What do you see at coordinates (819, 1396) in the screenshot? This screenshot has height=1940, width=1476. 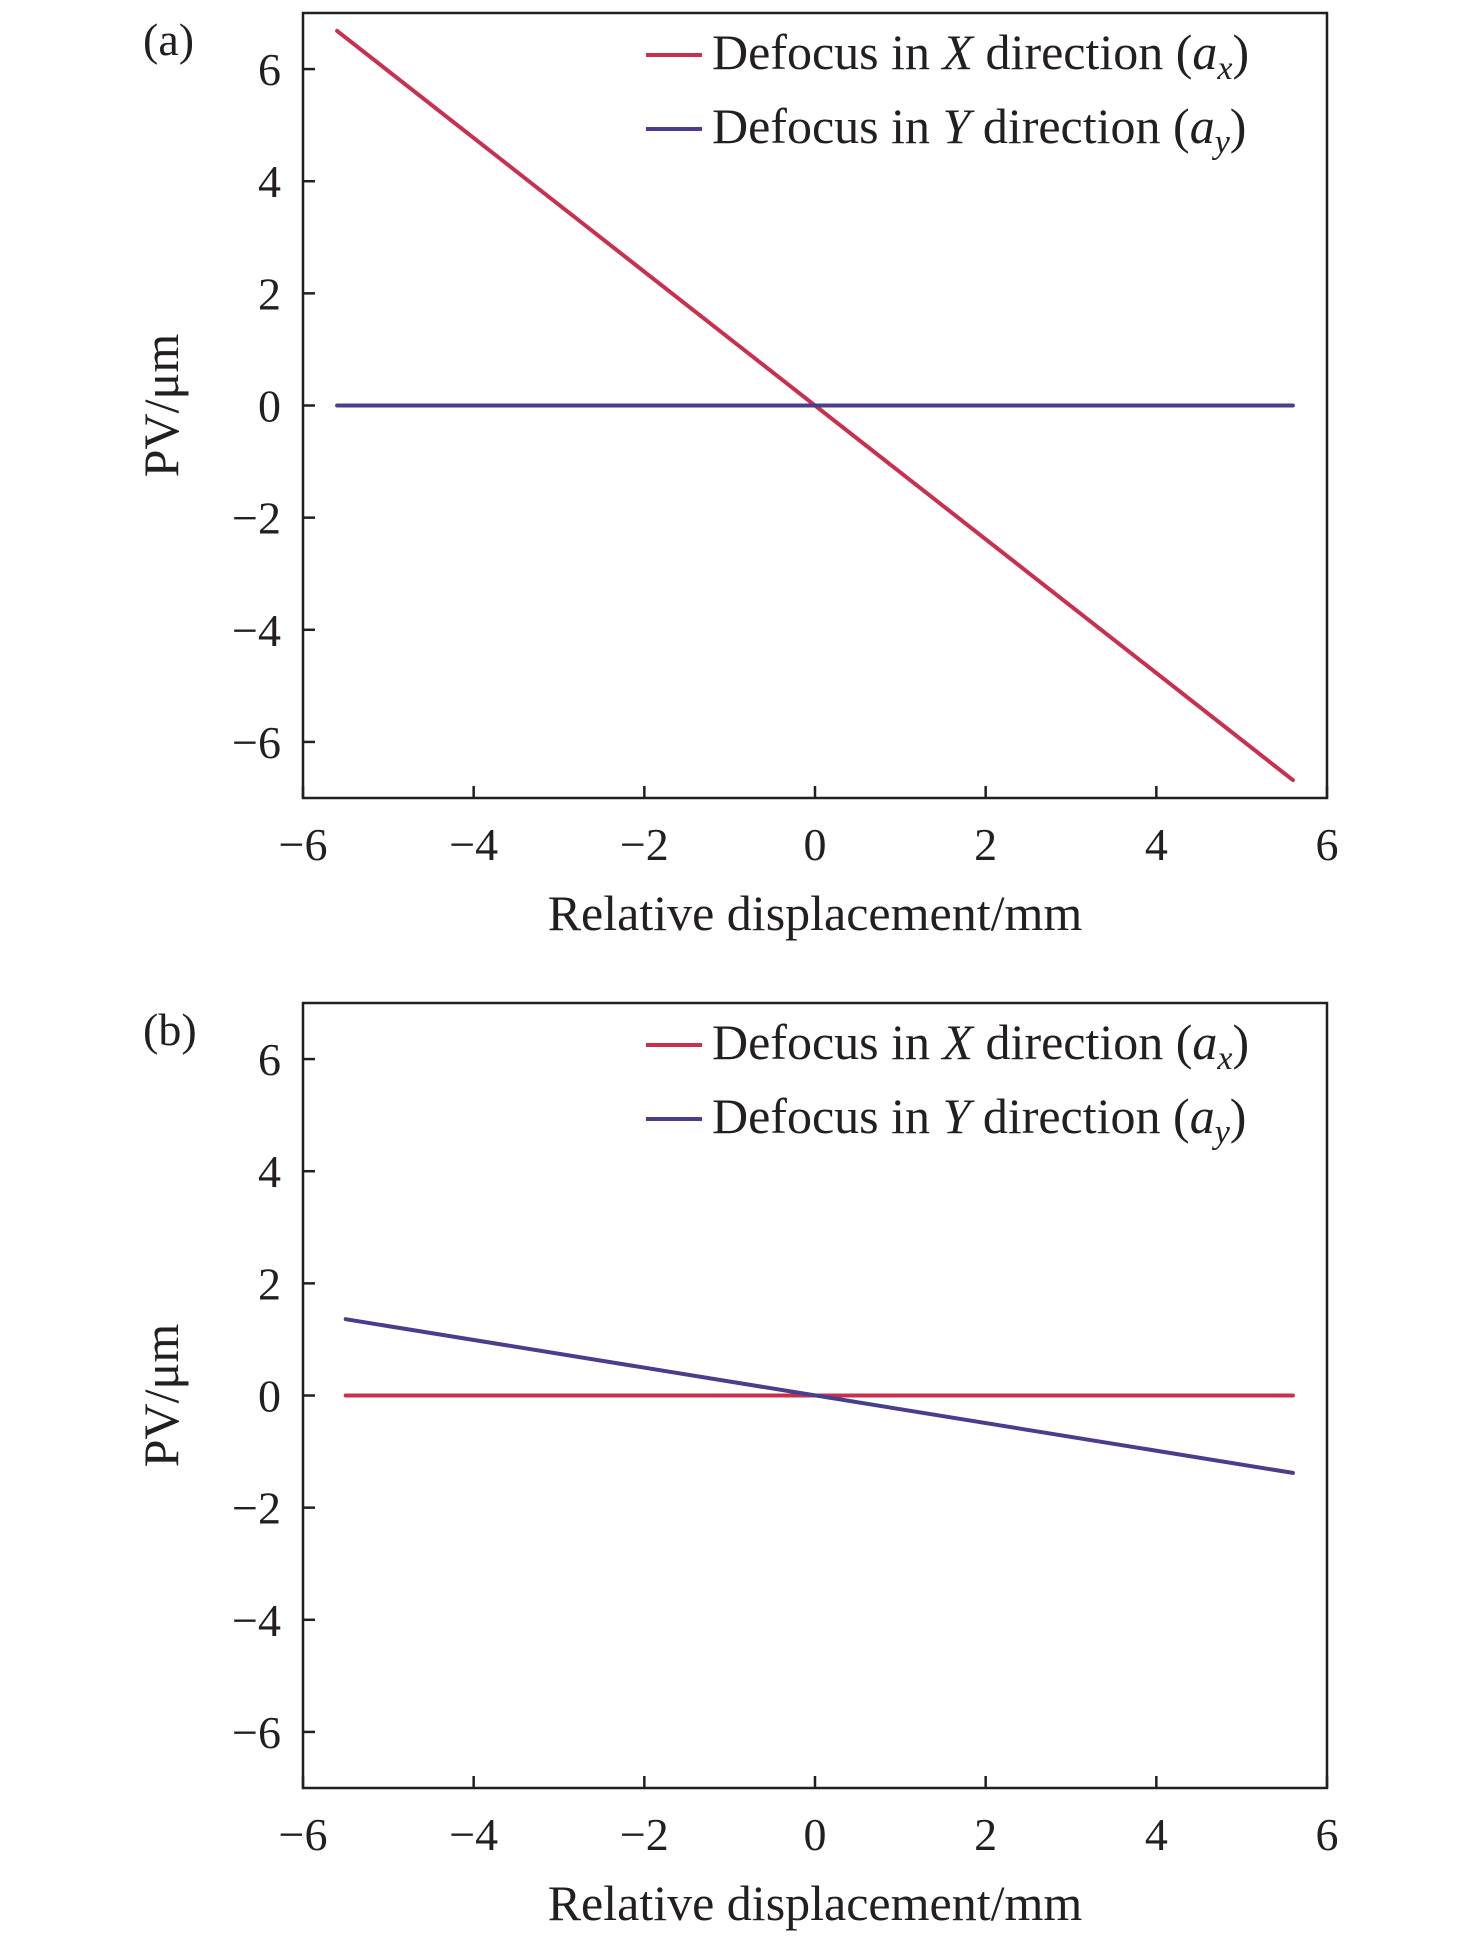 I see `series-line-y-defocus` at bounding box center [819, 1396].